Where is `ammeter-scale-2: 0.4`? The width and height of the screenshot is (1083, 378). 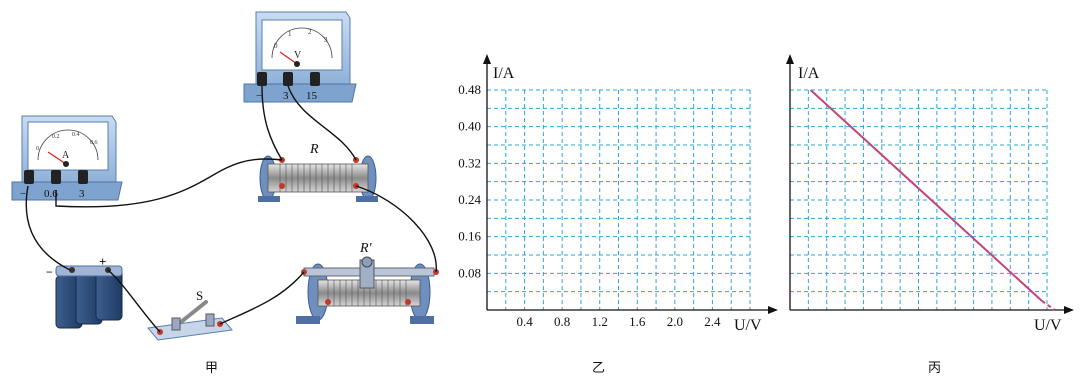 ammeter-scale-2: 0.4 is located at coordinates (76, 135).